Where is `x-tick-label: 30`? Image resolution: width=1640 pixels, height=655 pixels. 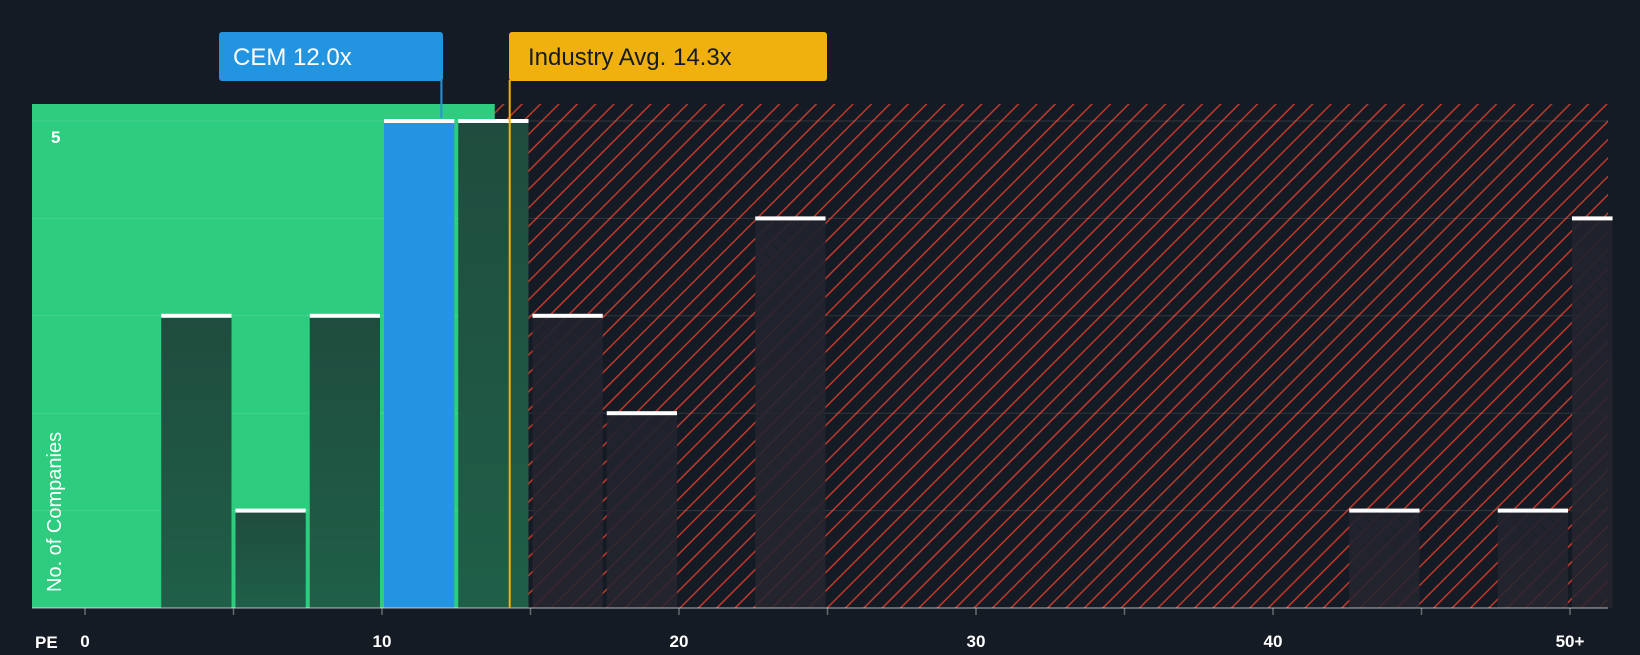
x-tick-label: 30 is located at coordinates (976, 641).